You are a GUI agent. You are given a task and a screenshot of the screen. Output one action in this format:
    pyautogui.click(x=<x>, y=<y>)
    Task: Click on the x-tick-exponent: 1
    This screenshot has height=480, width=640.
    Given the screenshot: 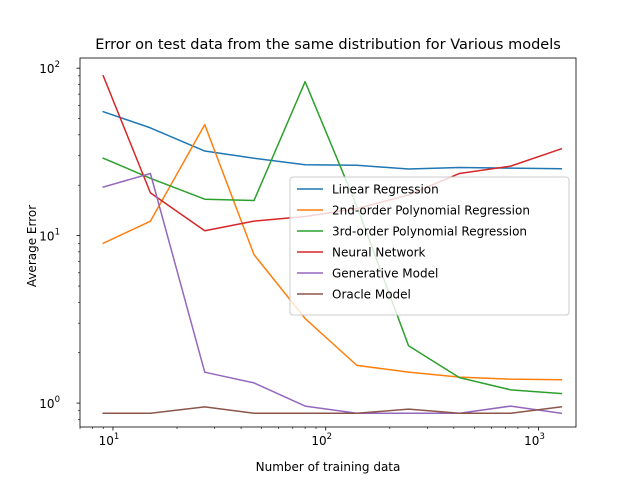 What is the action you would take?
    pyautogui.click(x=116, y=437)
    